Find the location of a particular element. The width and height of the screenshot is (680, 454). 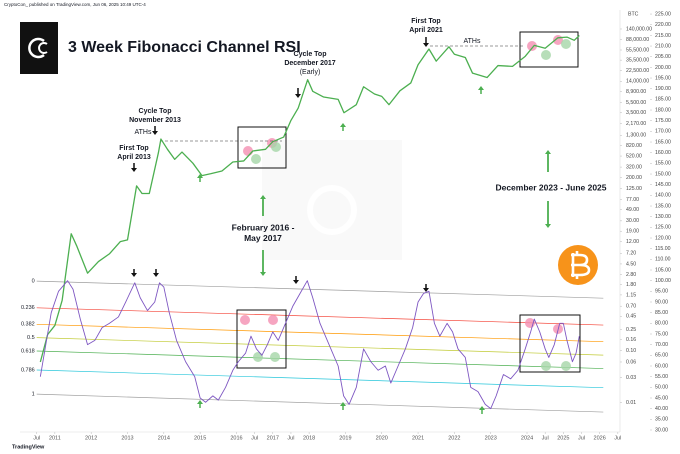

y2-tick-label: 130.00 is located at coordinates (663, 217).